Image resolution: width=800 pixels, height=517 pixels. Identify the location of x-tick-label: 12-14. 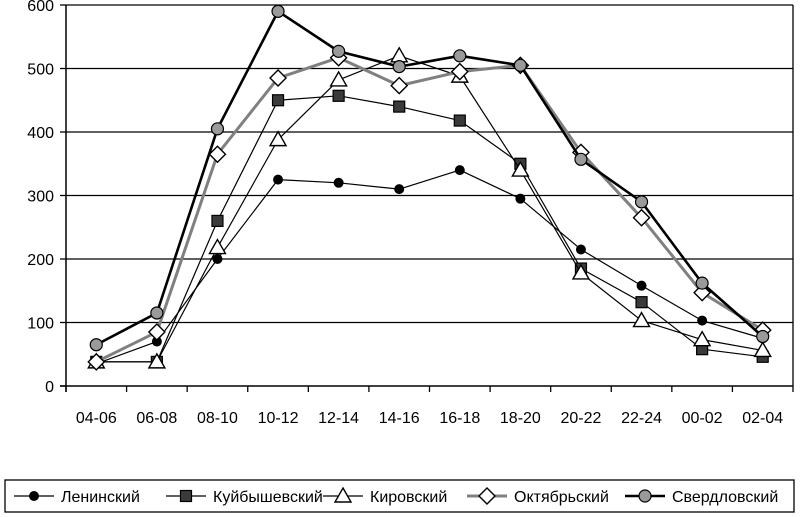
(338, 418).